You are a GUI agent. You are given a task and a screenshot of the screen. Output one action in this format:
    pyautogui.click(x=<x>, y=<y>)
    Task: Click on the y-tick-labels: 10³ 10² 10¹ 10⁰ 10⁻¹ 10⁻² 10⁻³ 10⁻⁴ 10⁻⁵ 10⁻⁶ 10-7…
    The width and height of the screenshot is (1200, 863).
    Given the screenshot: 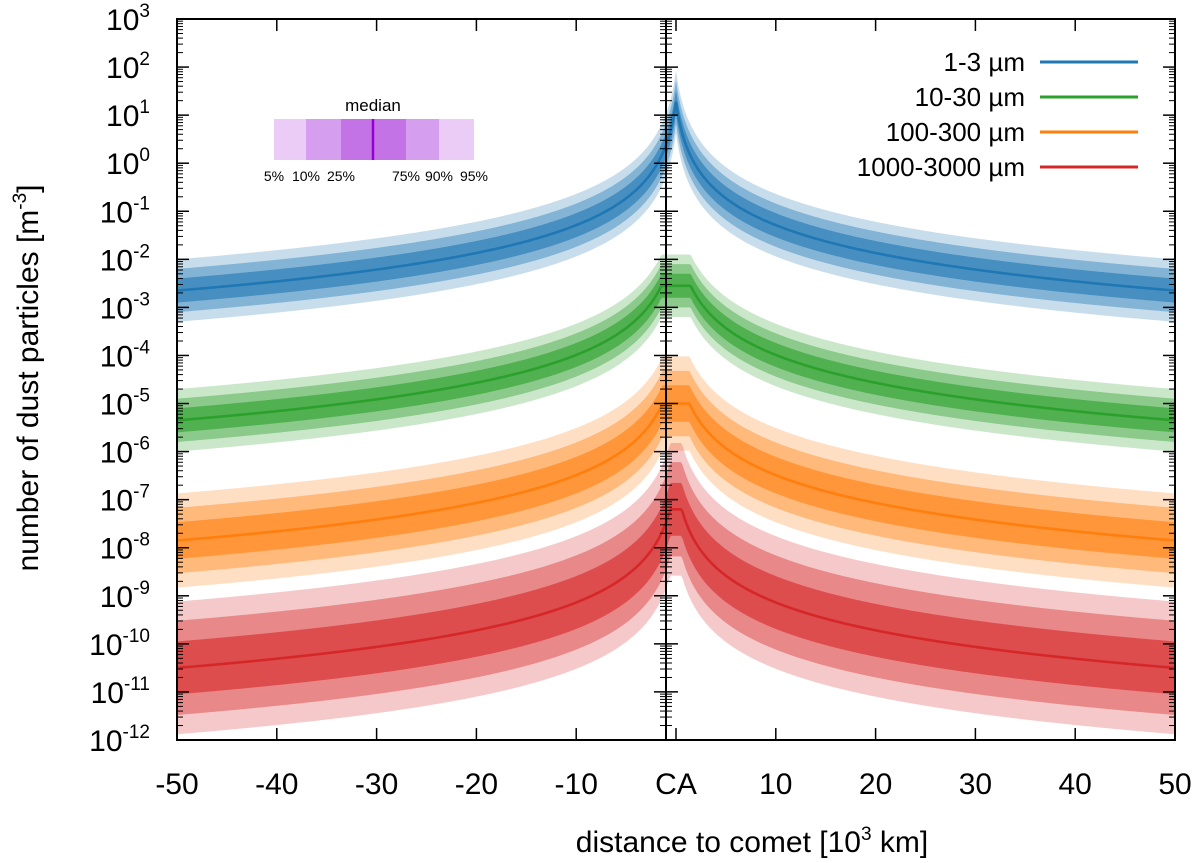 What is the action you would take?
    pyautogui.click(x=119, y=379)
    